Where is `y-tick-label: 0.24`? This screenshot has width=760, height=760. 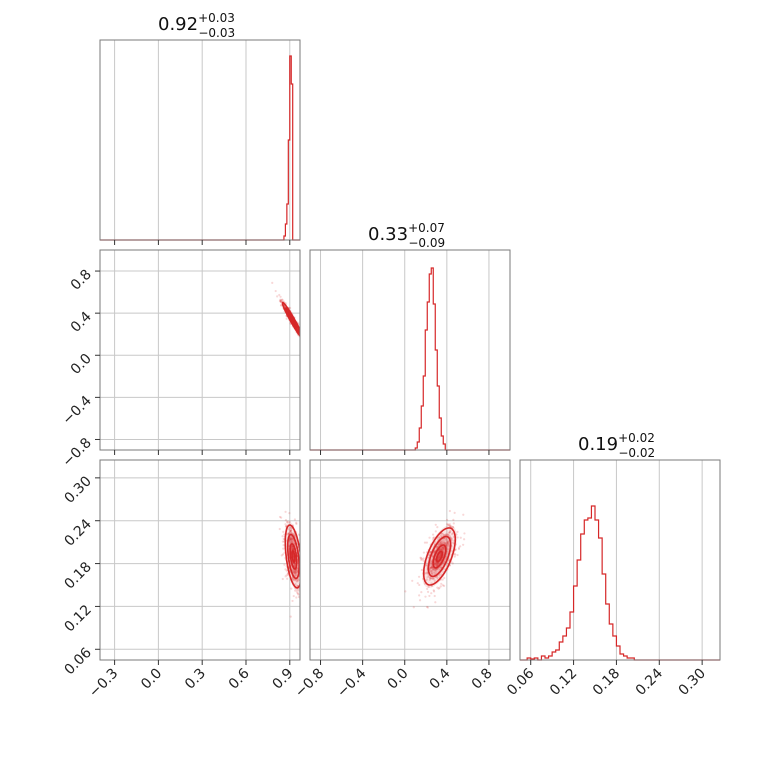
y-tick-label: 0.24 is located at coordinates (77, 532).